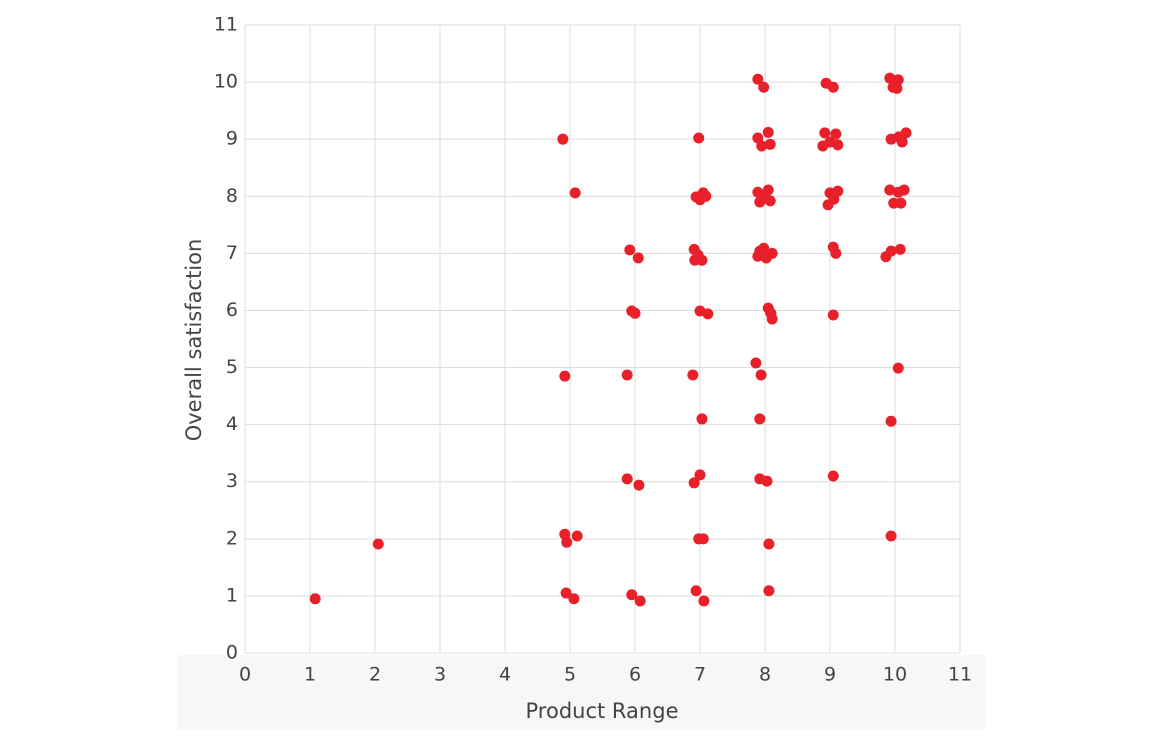 This screenshot has width=1163, height=746. Describe the element at coordinates (232, 481) in the screenshot. I see `y-tick-label: 3` at that location.